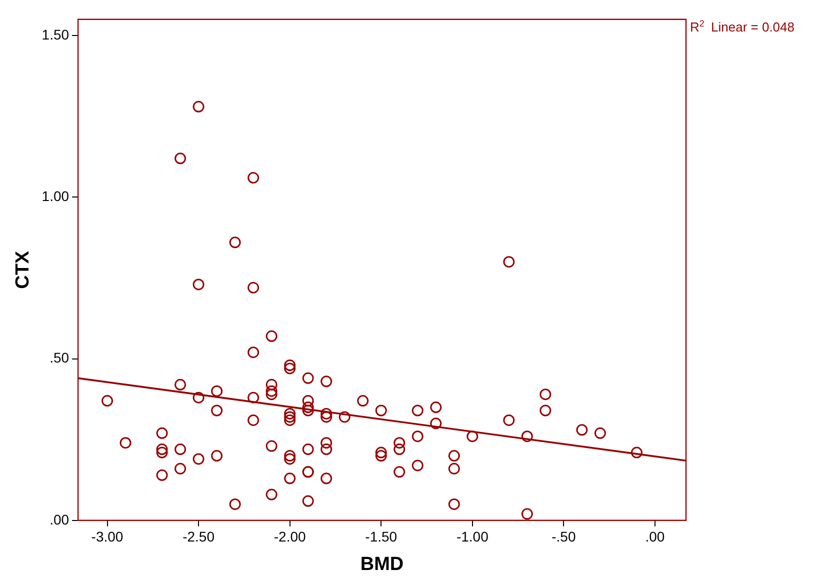 The width and height of the screenshot is (829, 588). I want to click on x-tick-label: -3.00, so click(107, 536).